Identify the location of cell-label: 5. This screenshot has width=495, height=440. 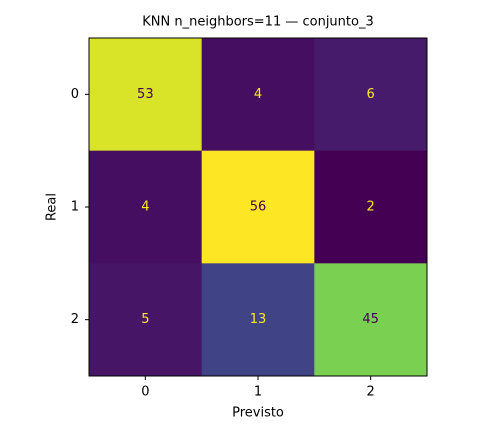
(145, 319).